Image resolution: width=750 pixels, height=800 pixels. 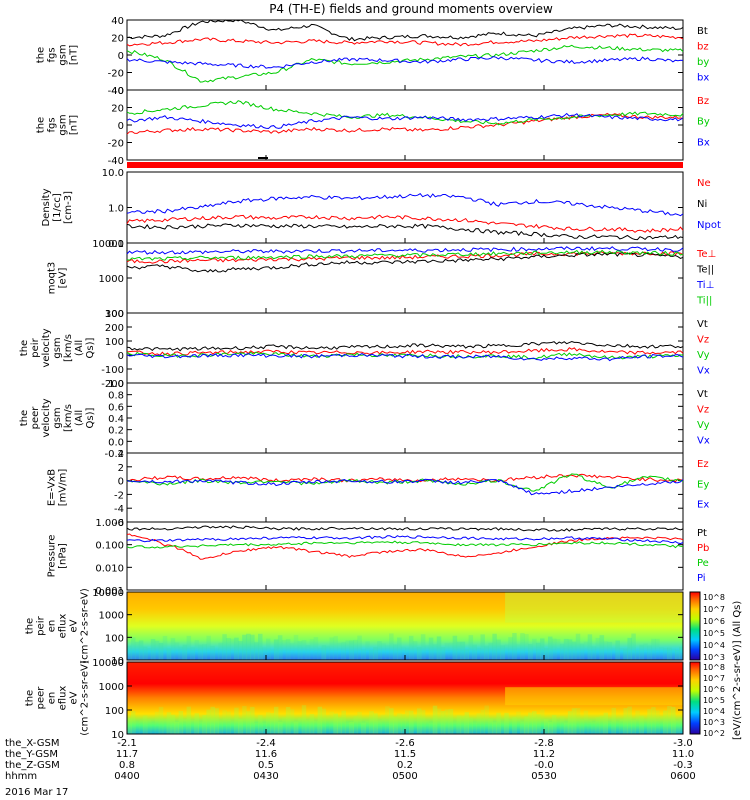 I want to click on y-axis-label: peir, so click(x=41, y=625).